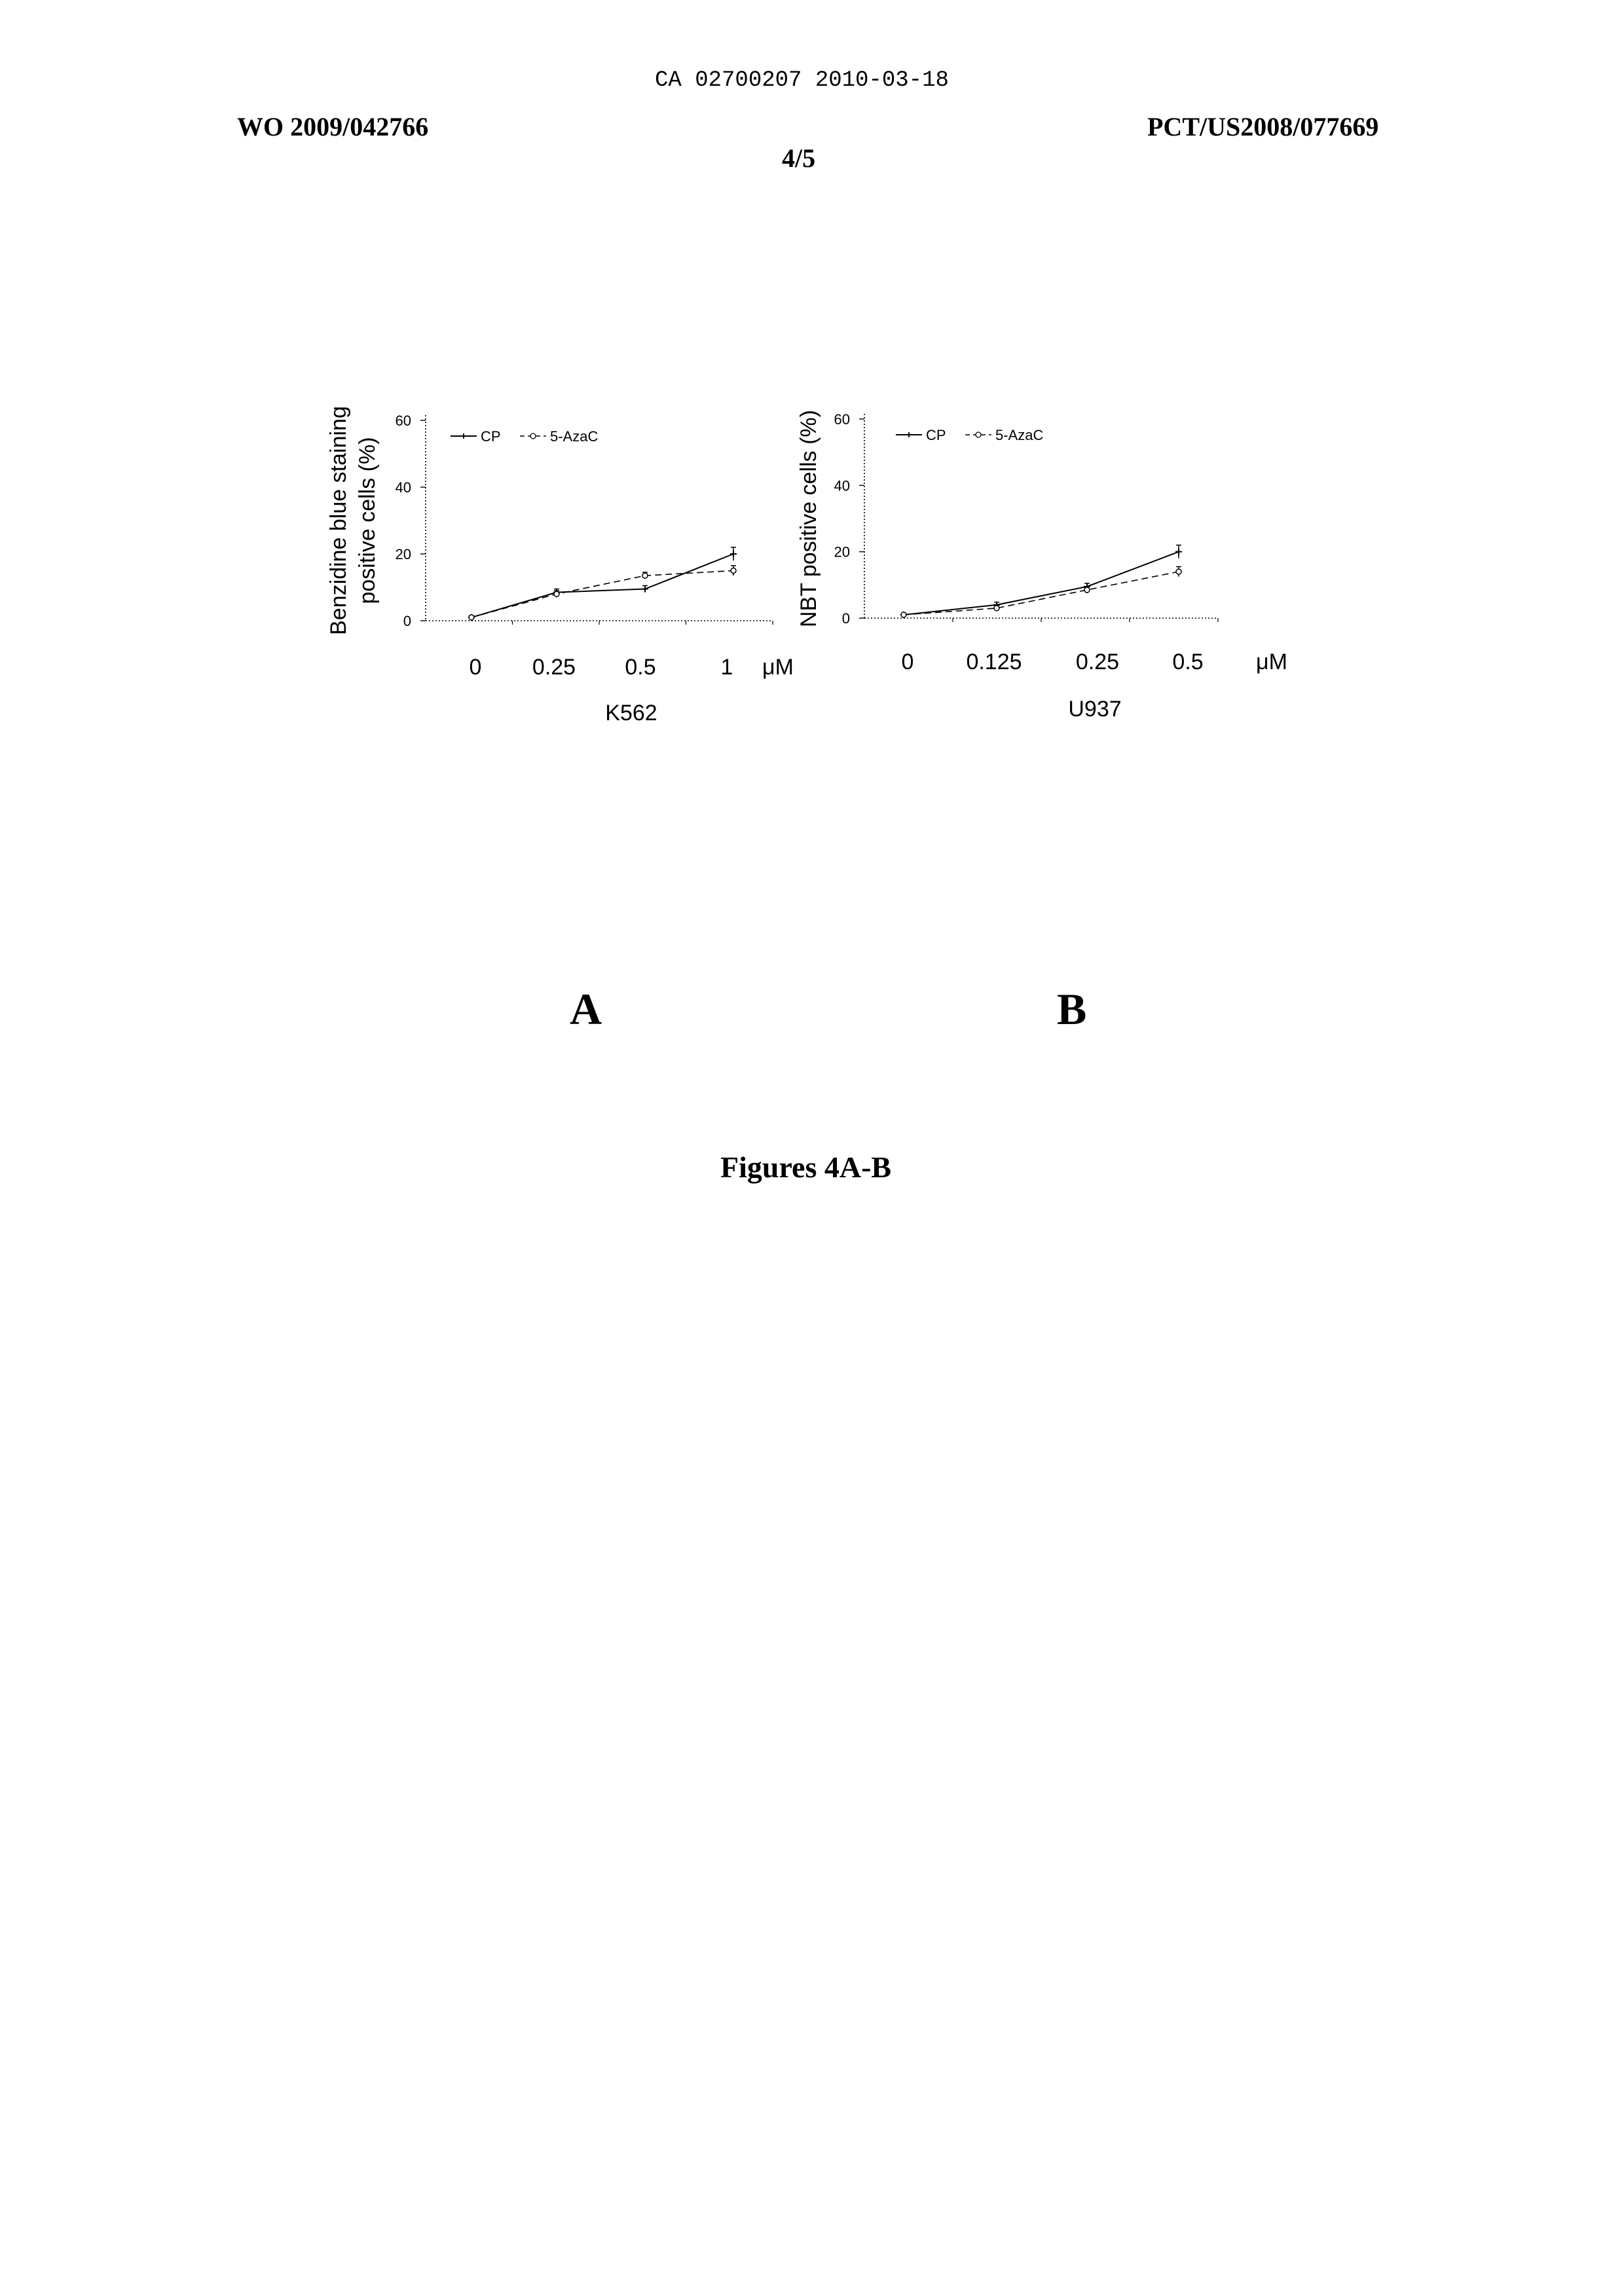  I want to click on x-category-label: 1, so click(727, 667).